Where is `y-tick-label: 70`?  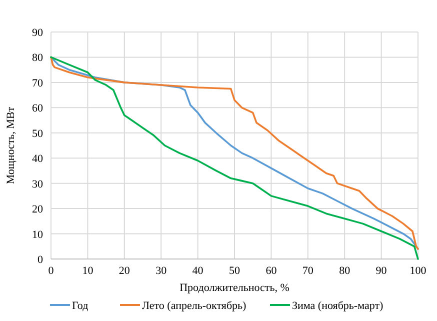
y-tick-label: 70 is located at coordinates (38, 83).